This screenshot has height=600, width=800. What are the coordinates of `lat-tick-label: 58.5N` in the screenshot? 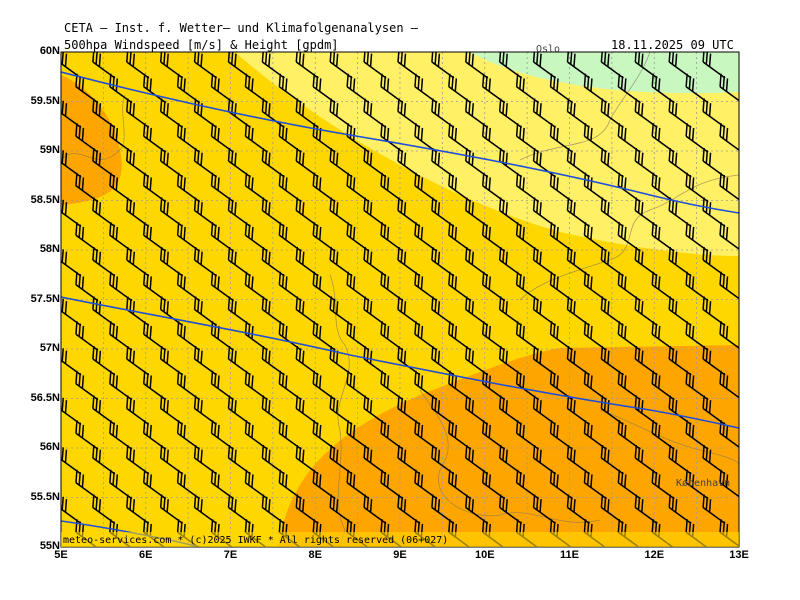 It's located at (45, 199).